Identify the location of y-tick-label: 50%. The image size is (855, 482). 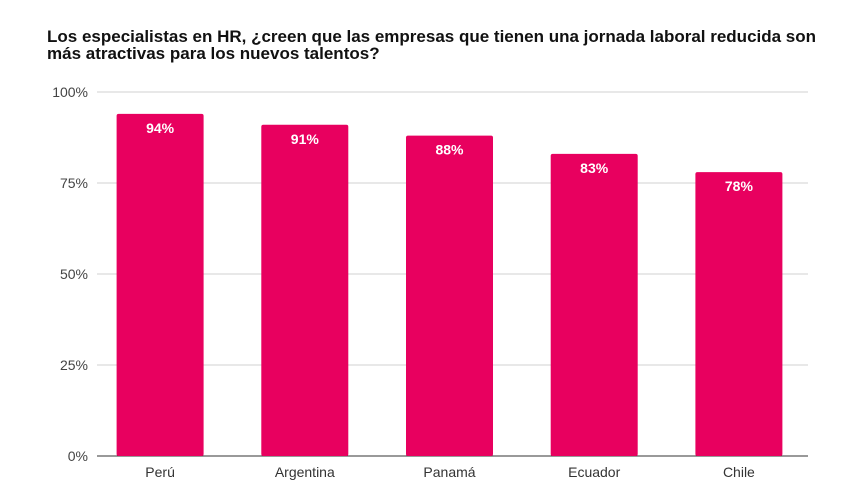
(74, 274).